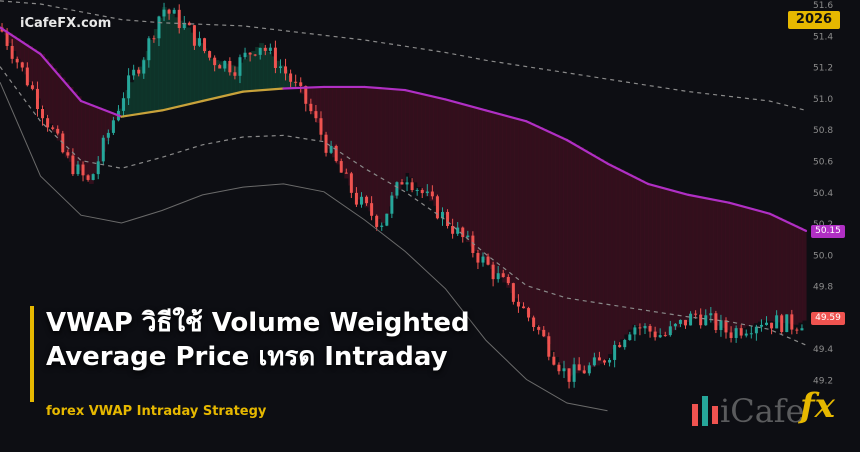  What do you see at coordinates (828, 319) in the screenshot?
I see `price-label-tag: 49.59` at bounding box center [828, 319].